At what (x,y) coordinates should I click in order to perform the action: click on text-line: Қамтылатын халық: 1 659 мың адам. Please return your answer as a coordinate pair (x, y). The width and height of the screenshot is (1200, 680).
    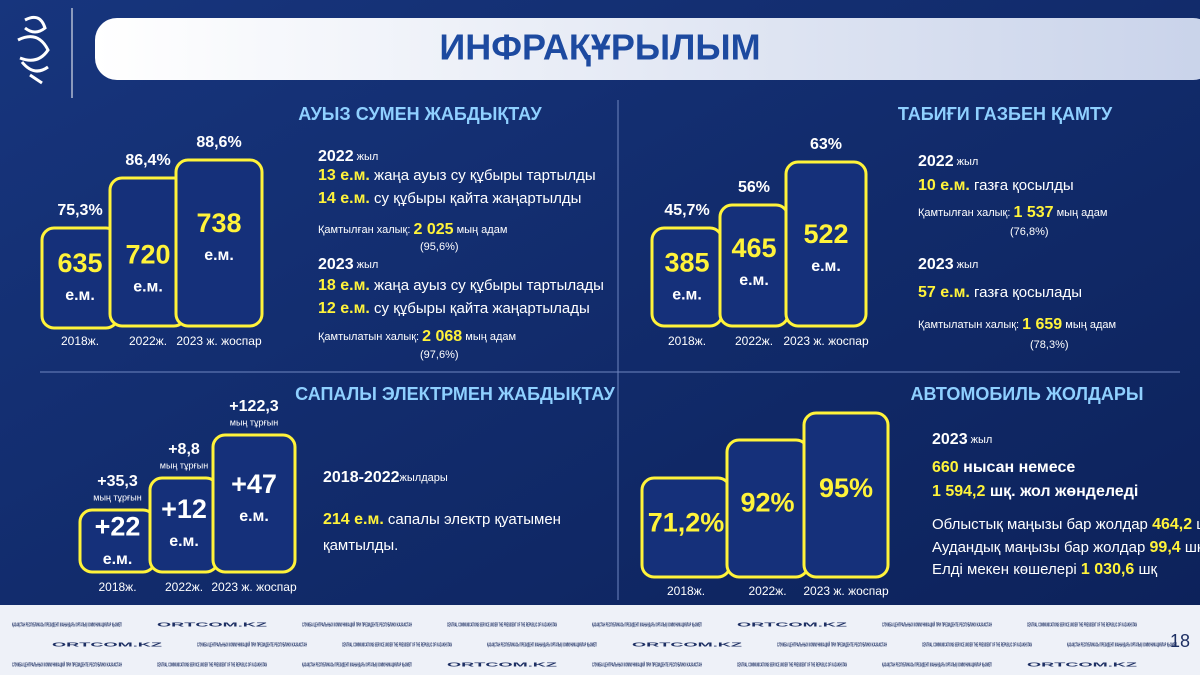
    Looking at the image, I should click on (1017, 324).